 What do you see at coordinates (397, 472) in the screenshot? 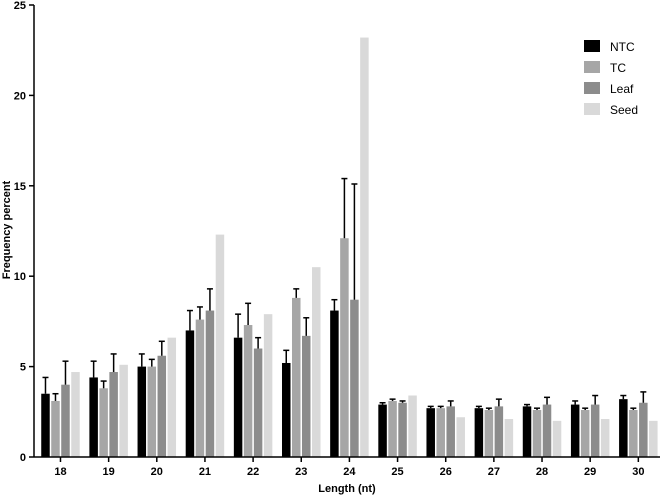
I see `x-tick-label-25: 25` at bounding box center [397, 472].